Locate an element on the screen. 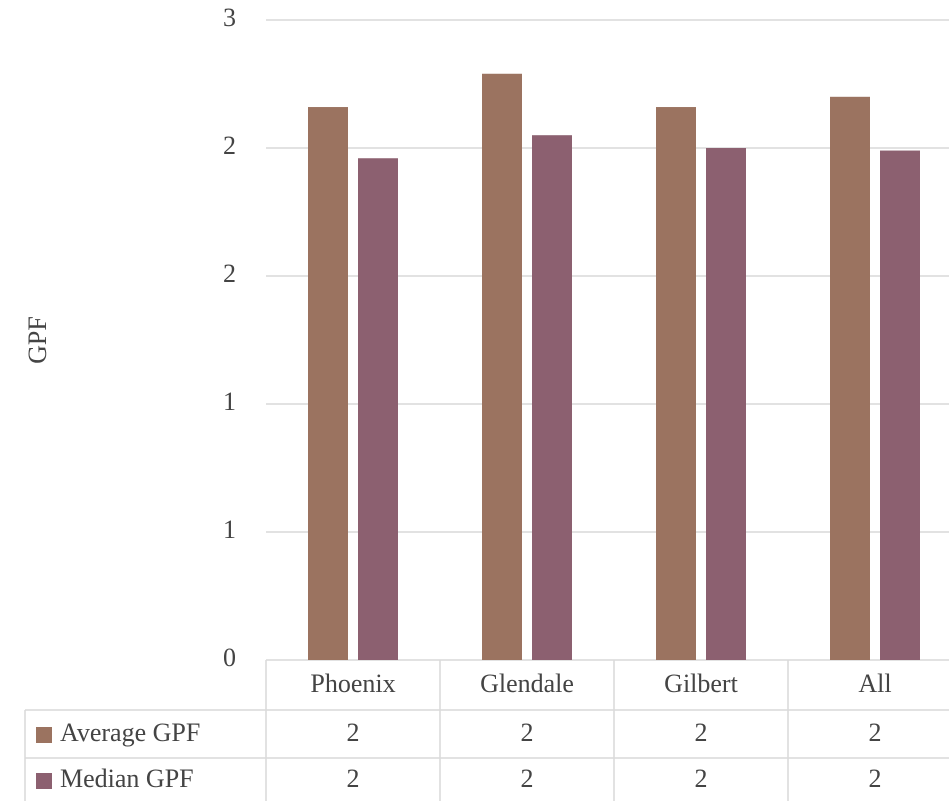 Image resolution: width=949 pixels, height=801 pixels. y-tick-label: 0 is located at coordinates (229, 657).